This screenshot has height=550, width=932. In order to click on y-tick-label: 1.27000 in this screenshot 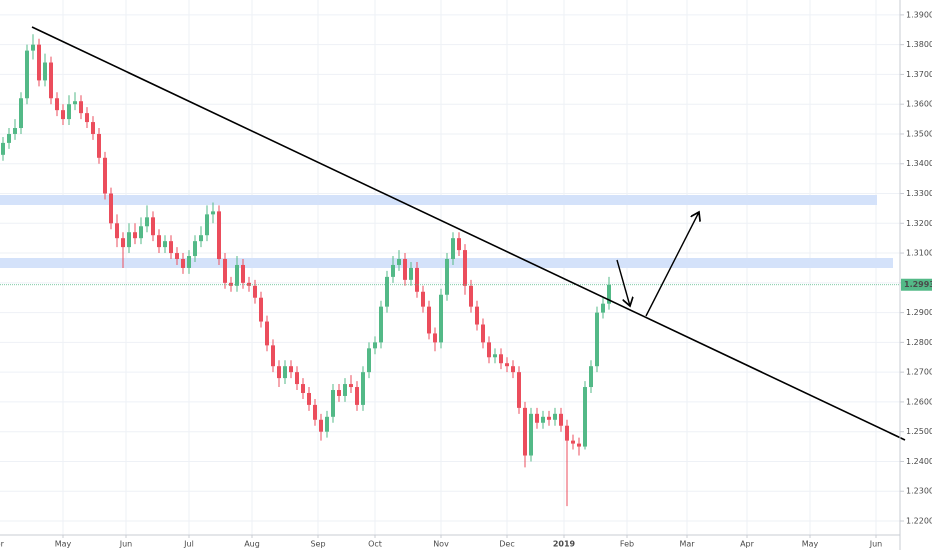, I will do `click(919, 372)`.